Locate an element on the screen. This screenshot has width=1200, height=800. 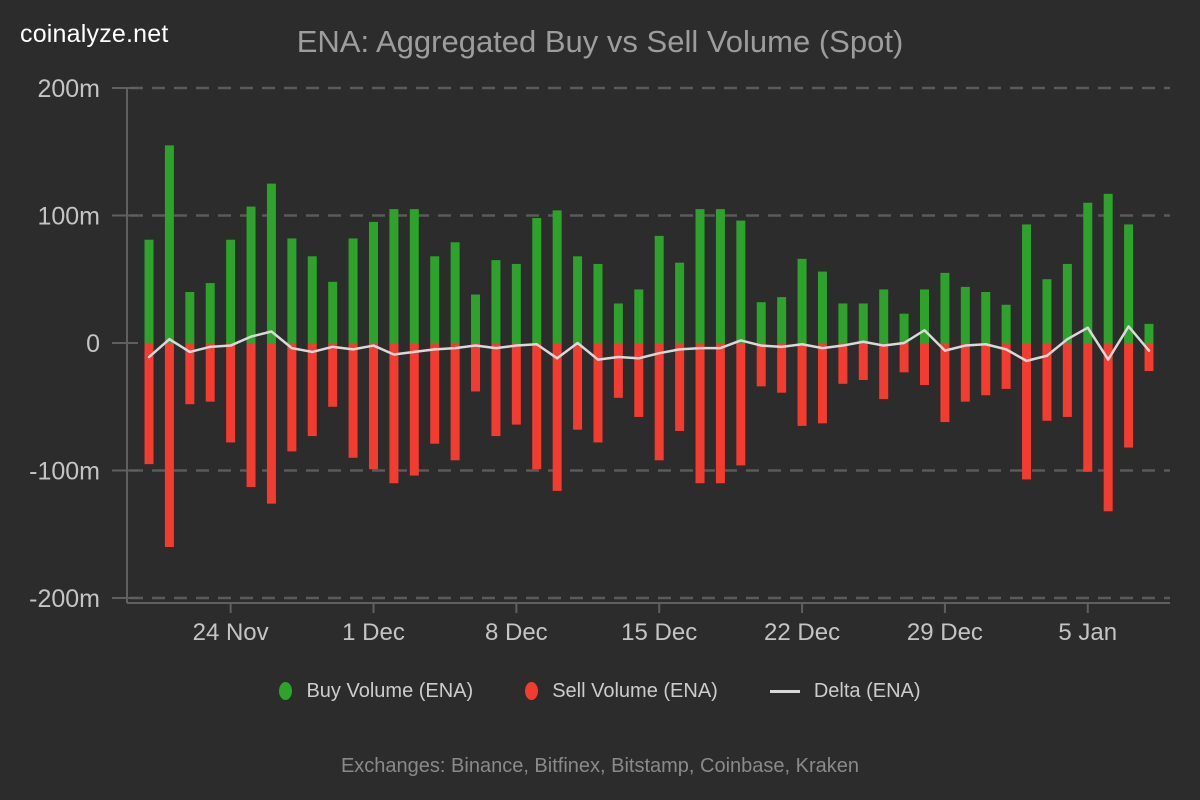
legend-label-buy: Buy Volume (ENA) is located at coordinates (390, 690).